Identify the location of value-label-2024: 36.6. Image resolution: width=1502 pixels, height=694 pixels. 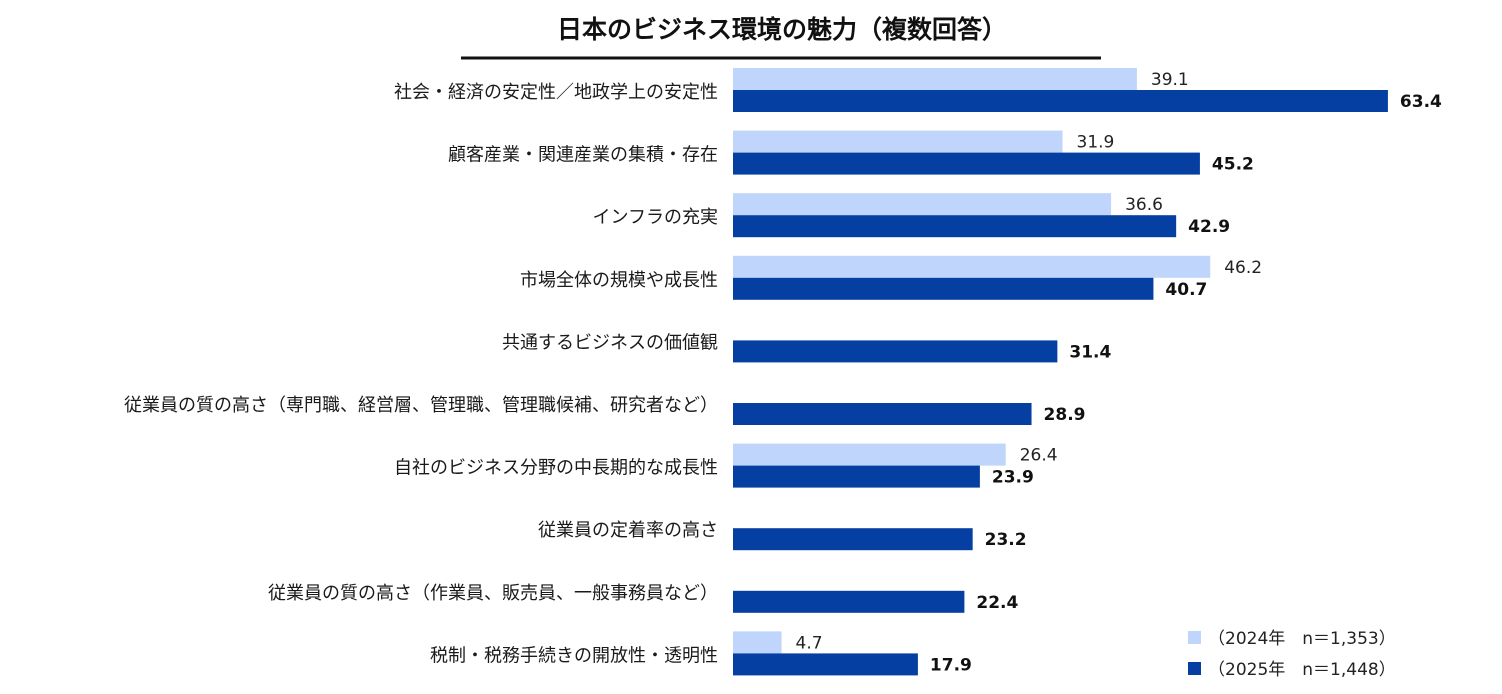
(1144, 205).